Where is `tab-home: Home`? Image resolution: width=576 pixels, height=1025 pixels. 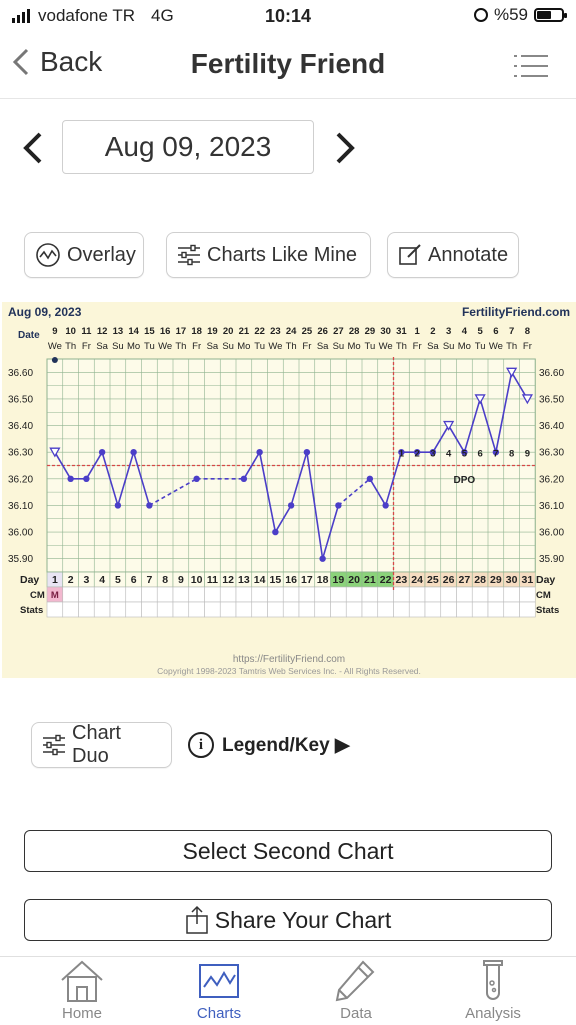 tab-home: Home is located at coordinates (82, 990).